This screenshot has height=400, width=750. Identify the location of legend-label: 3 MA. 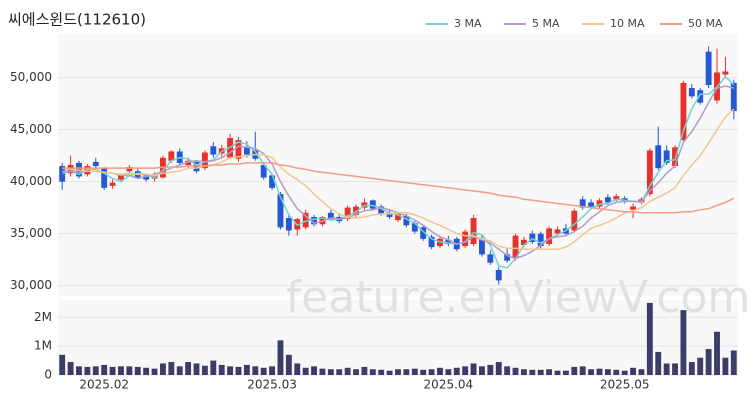
(468, 23).